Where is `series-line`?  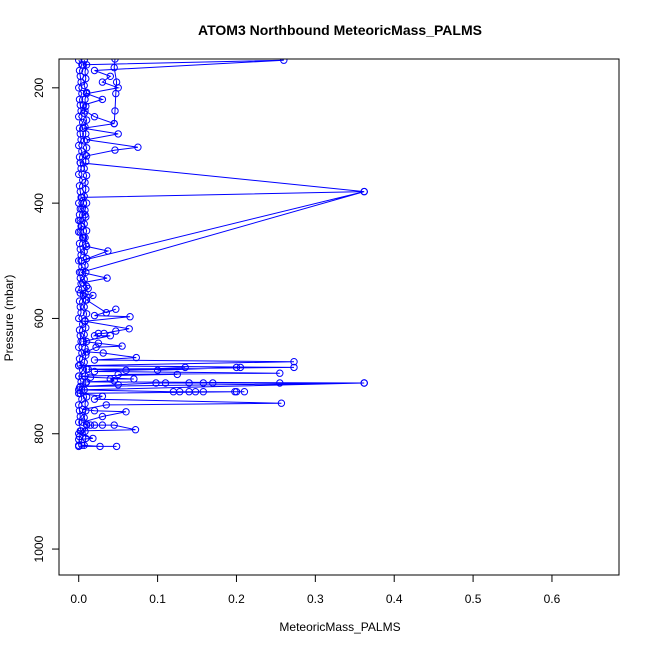
series-line is located at coordinates (115, 91).